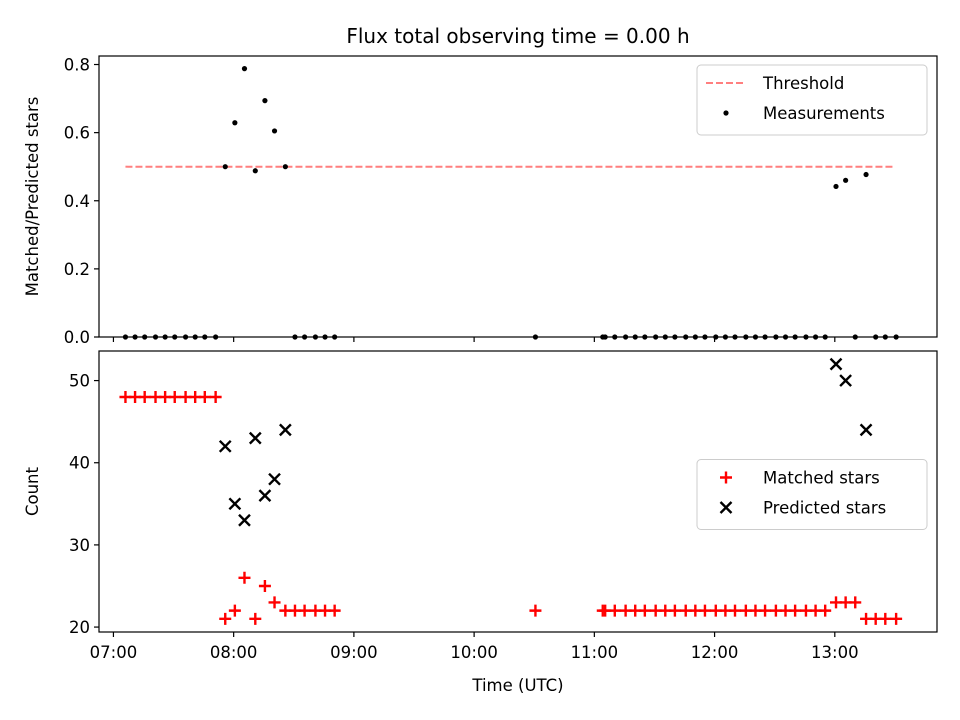 This screenshot has width=960, height=720. What do you see at coordinates (595, 652) in the screenshot?
I see `x-tick-label: 11:00` at bounding box center [595, 652].